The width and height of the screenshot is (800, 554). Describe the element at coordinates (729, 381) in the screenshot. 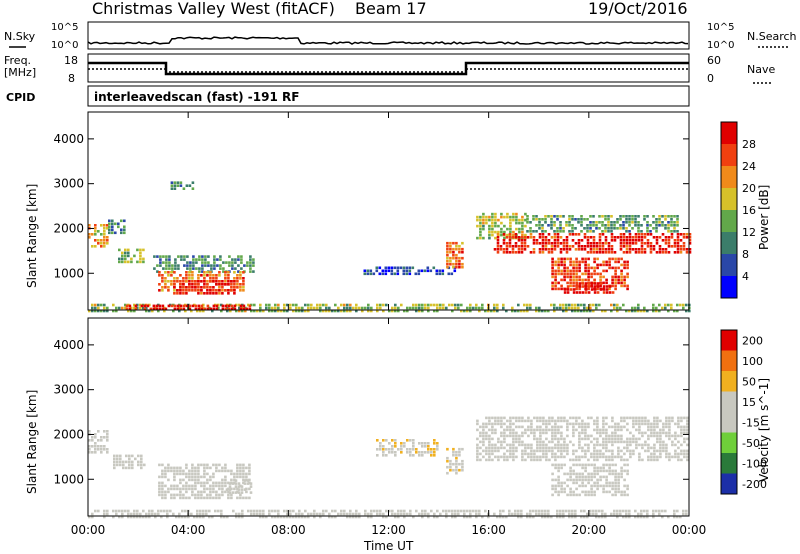

I see `vel-colorbar-segment` at that location.